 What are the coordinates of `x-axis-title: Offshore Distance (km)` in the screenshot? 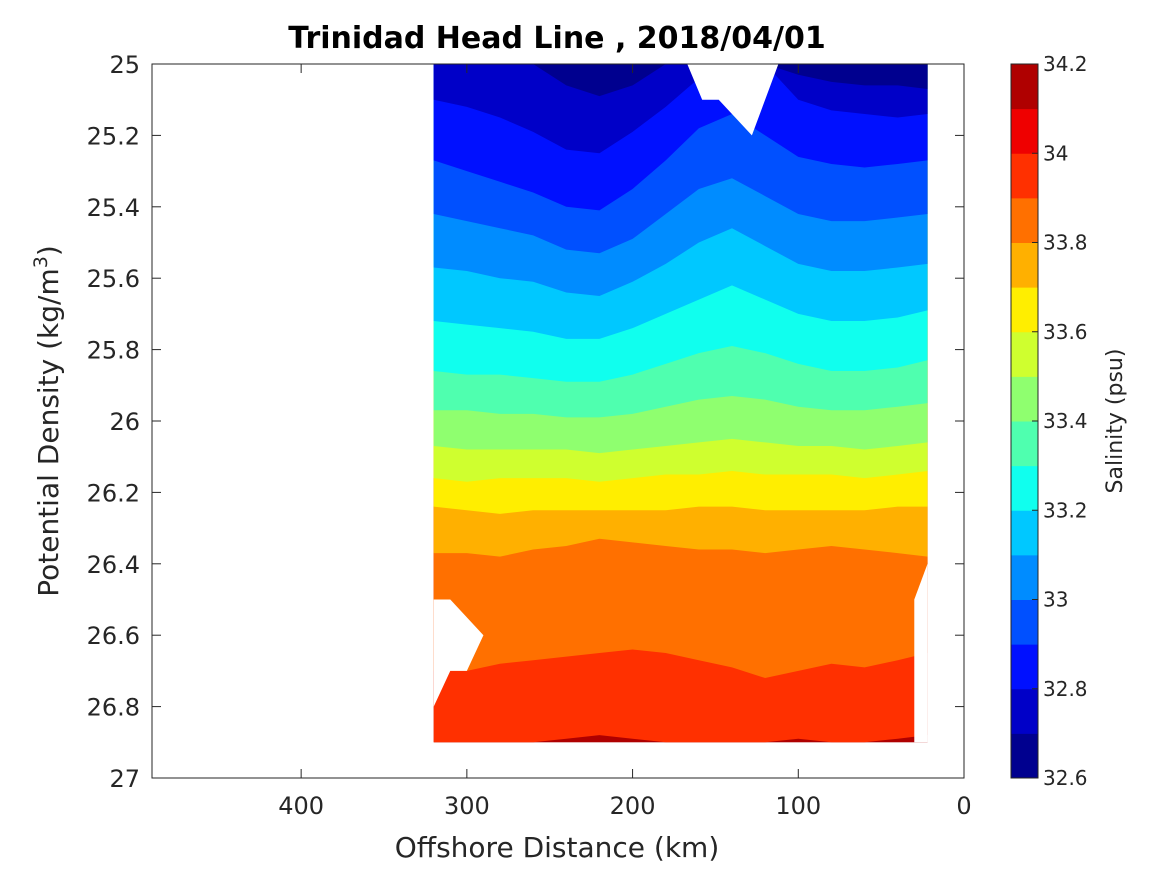 It's located at (557, 847).